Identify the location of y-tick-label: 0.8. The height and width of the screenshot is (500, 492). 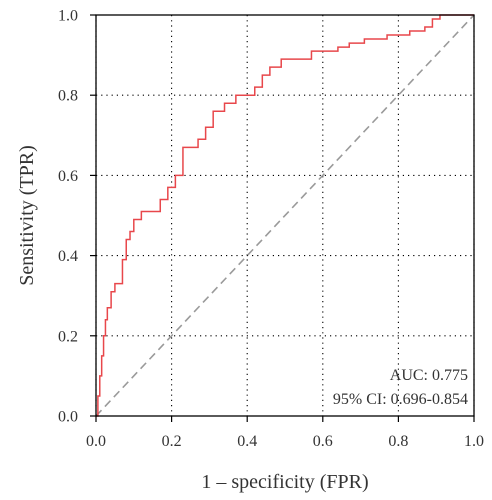
(68, 96).